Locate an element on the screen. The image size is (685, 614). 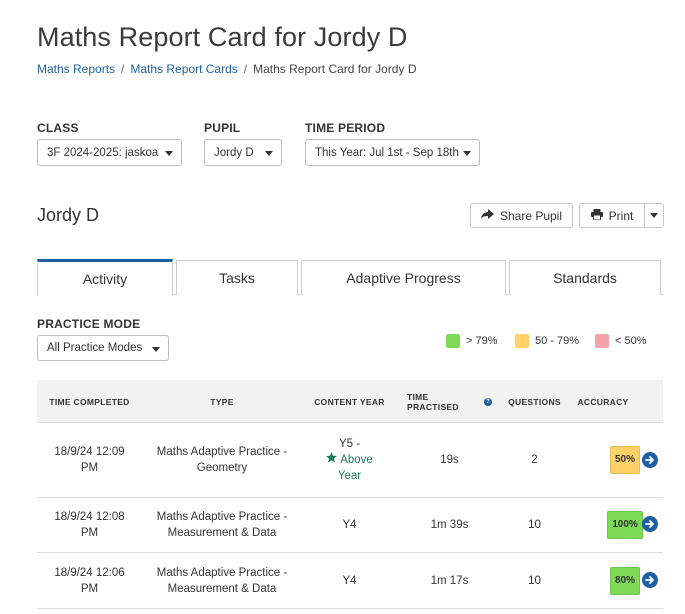
print-label: Print is located at coordinates (621, 215).